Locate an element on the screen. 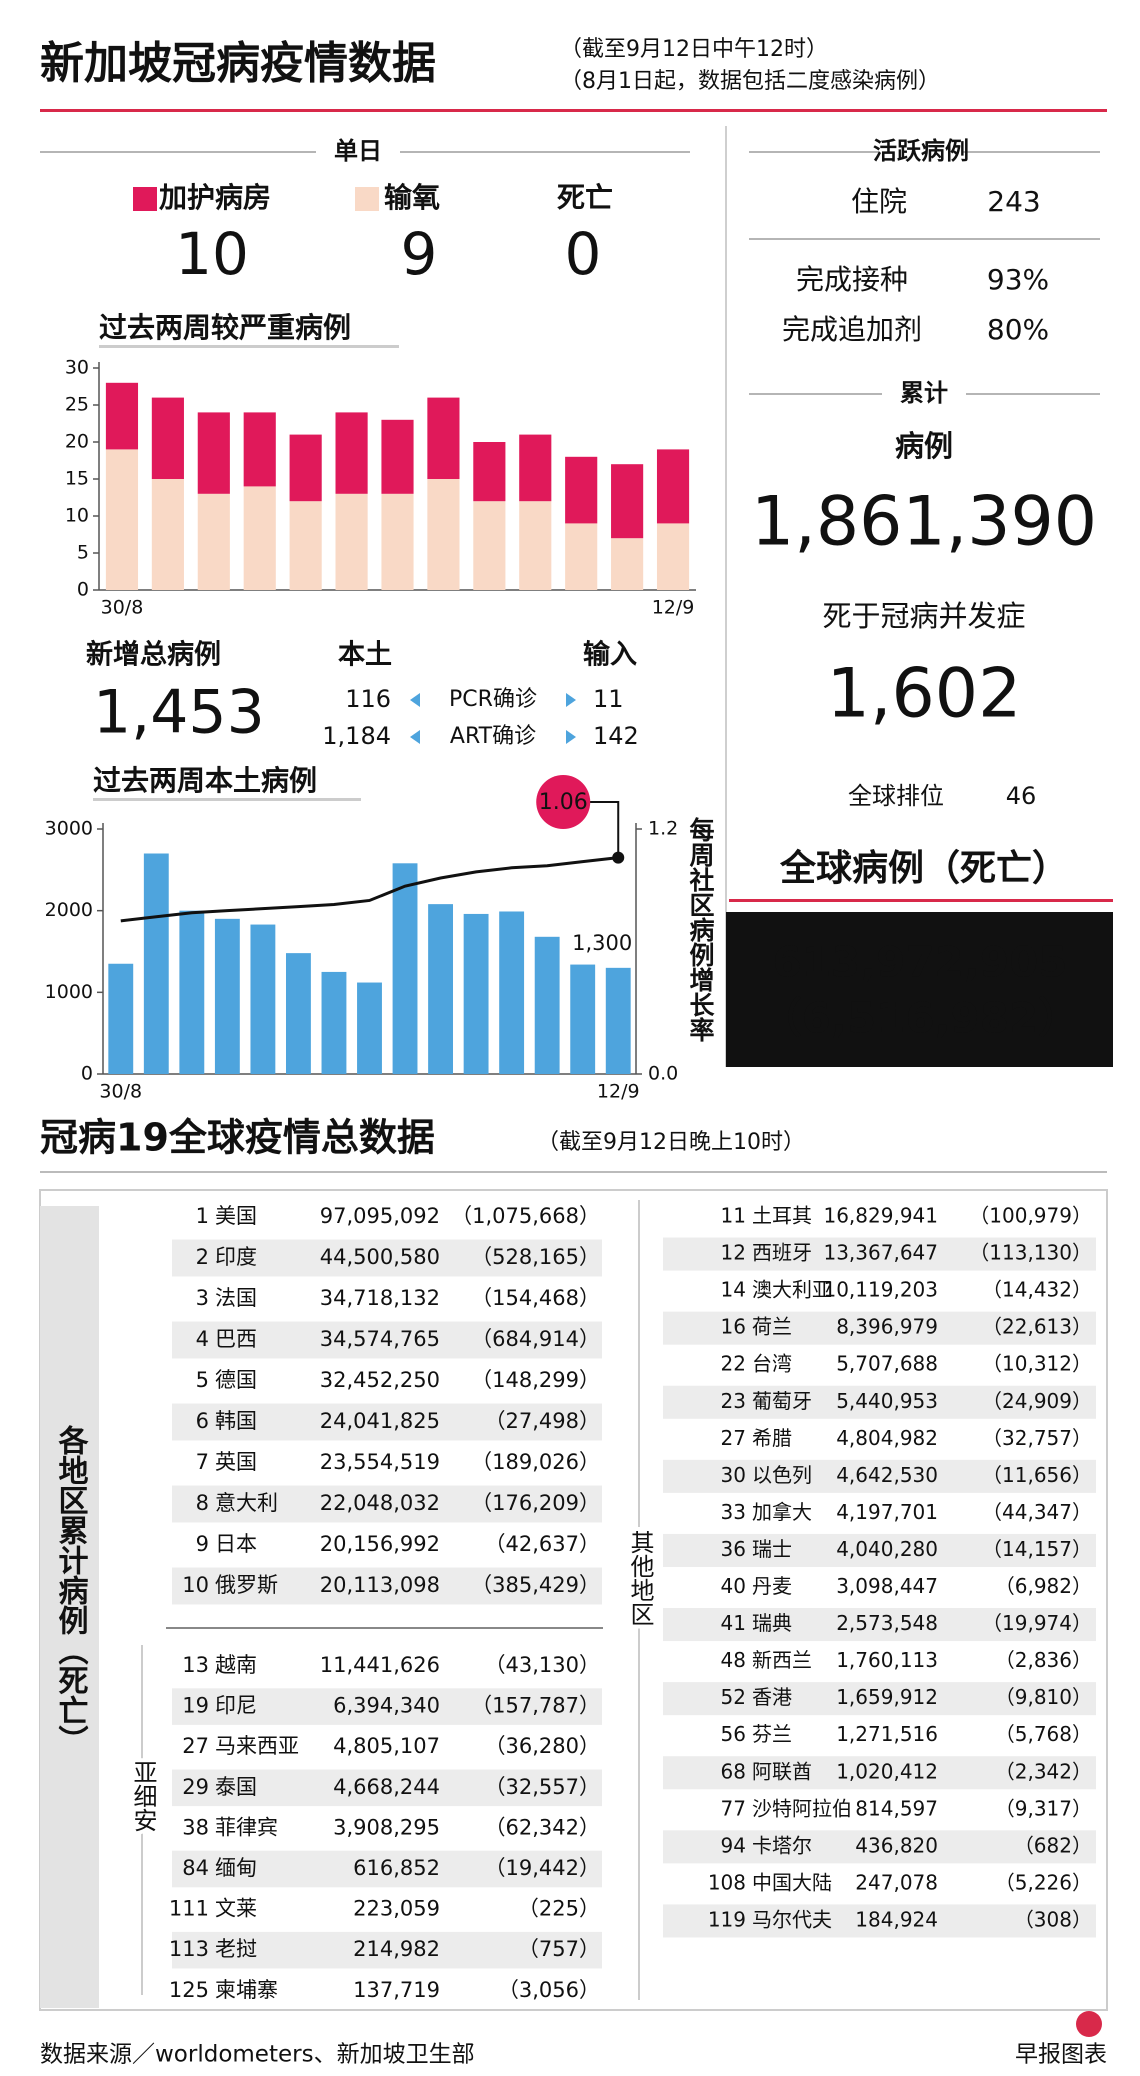  country: 沙特阿拉伯 is located at coordinates (802, 1808).